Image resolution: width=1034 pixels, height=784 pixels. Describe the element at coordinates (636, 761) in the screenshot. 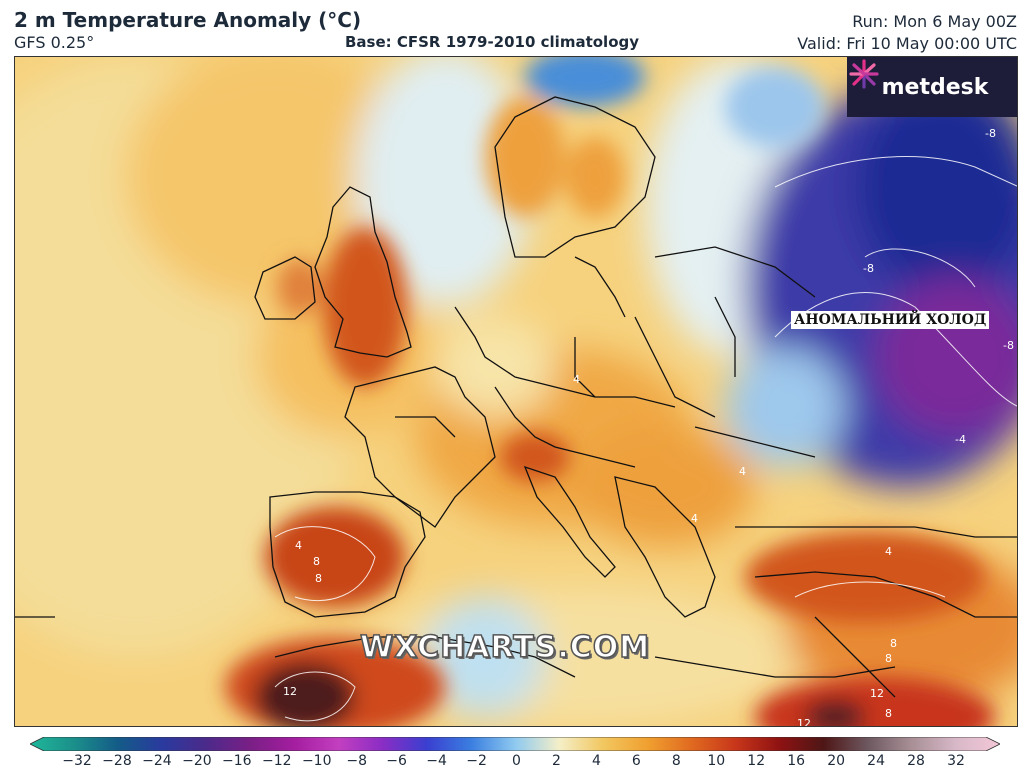

I see `colorbar-tick-label: 6` at that location.